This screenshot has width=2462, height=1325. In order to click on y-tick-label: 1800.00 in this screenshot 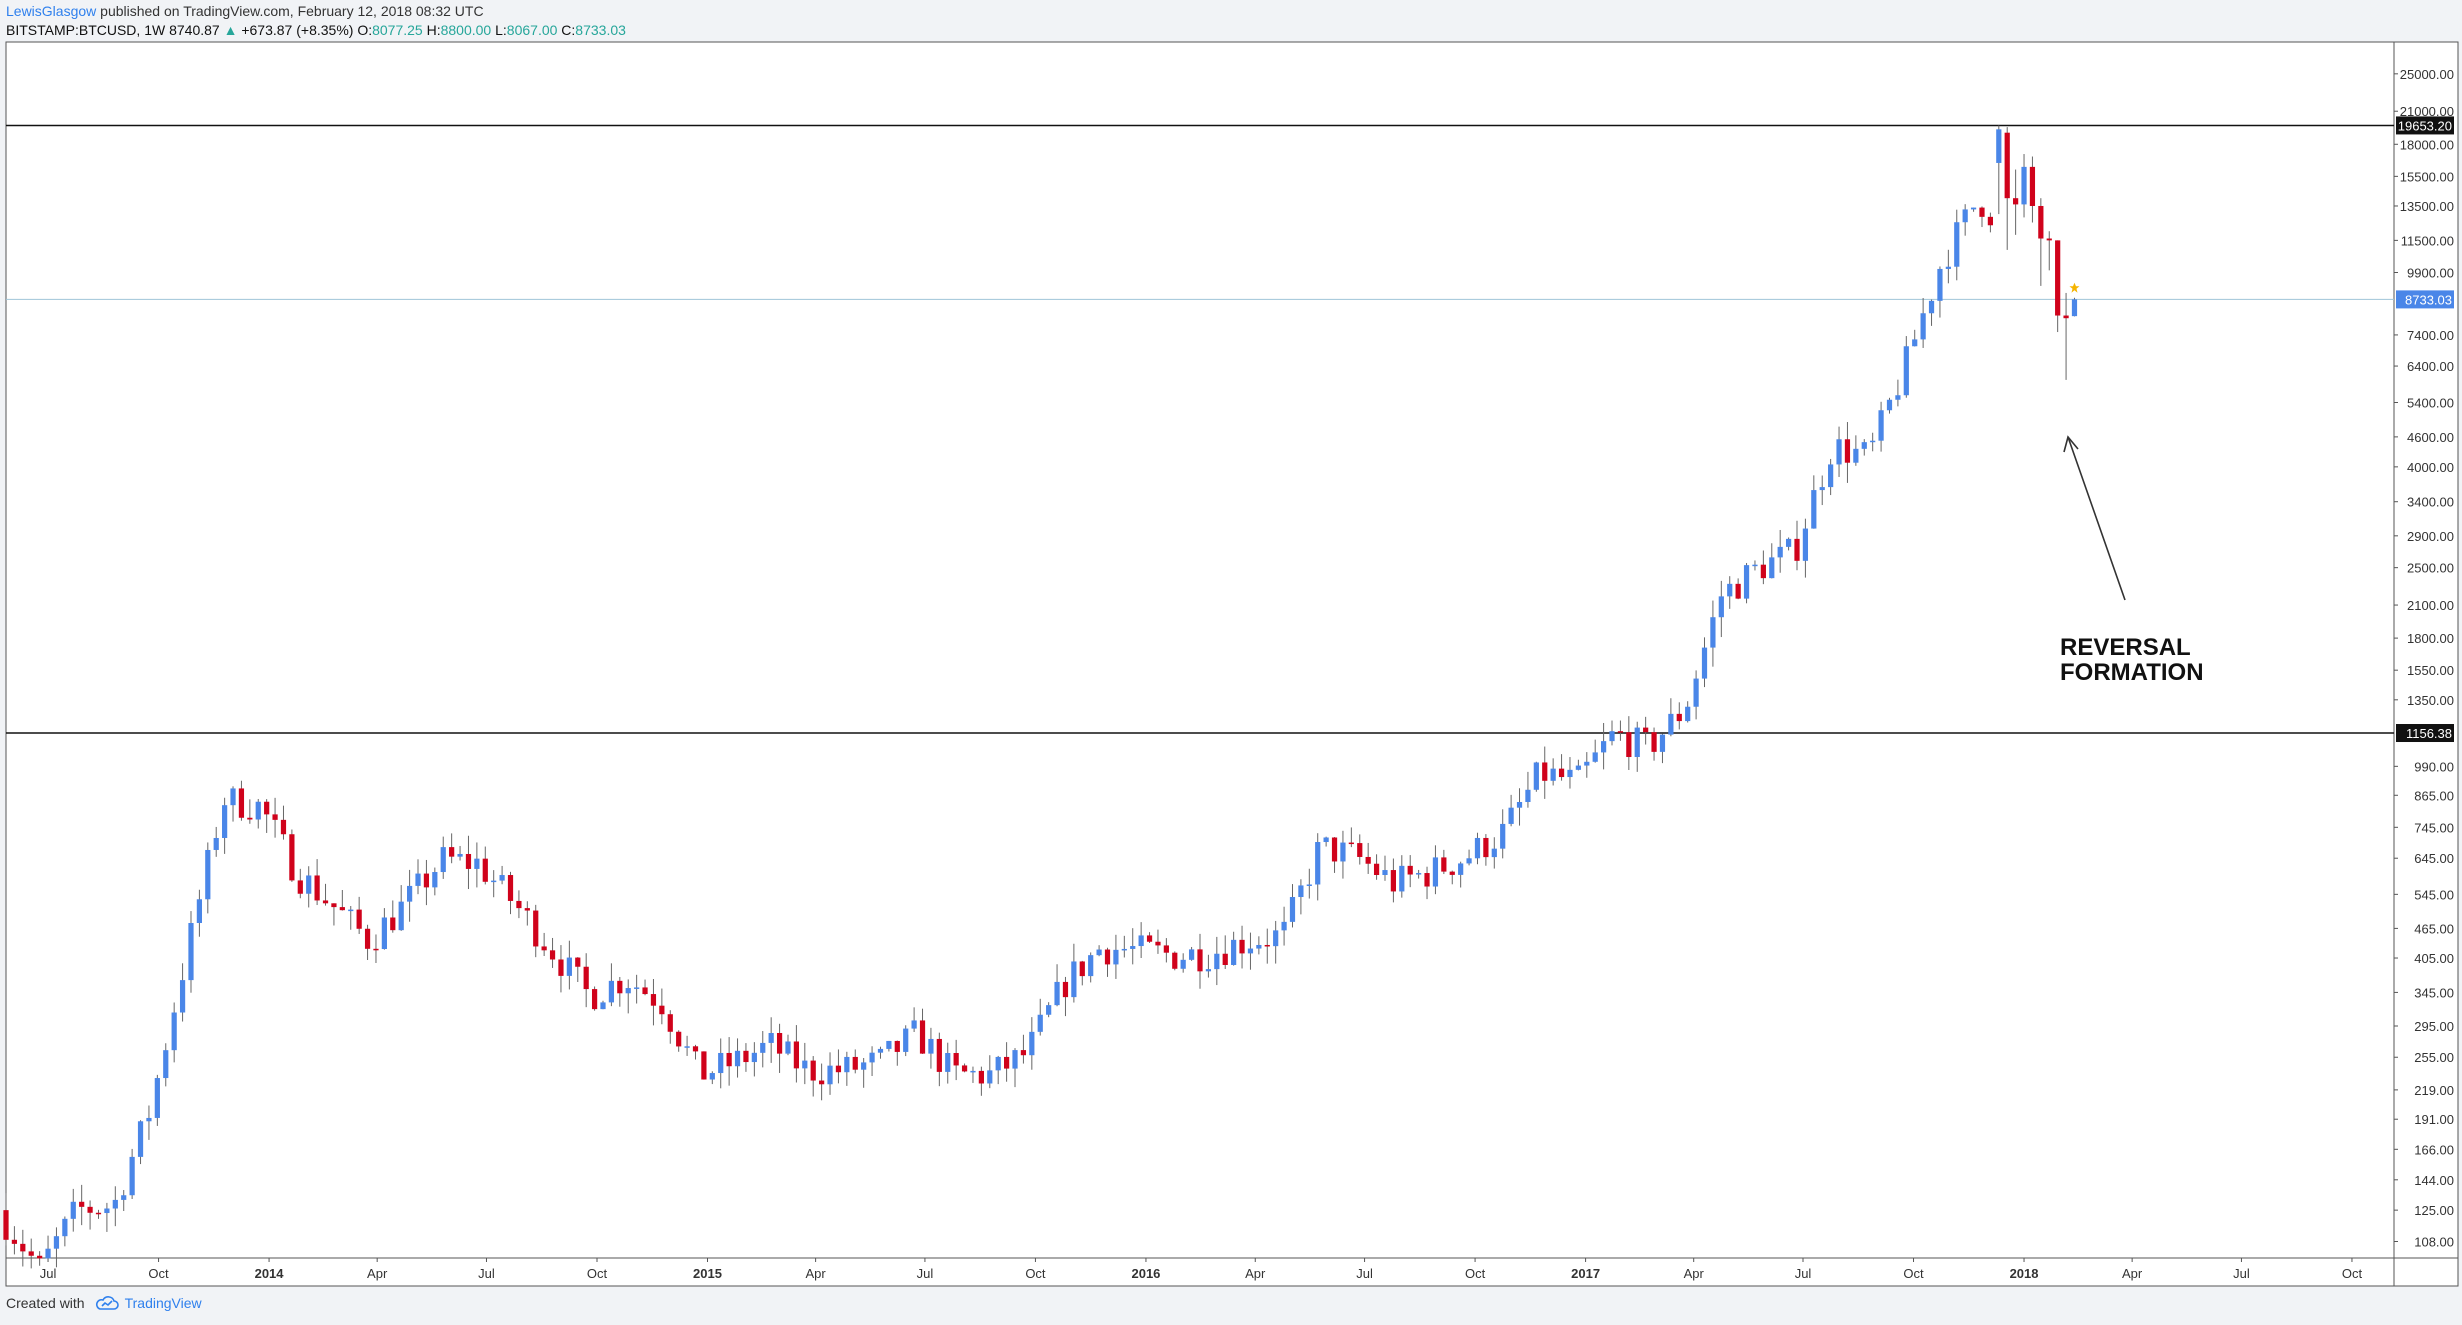, I will do `click(2430, 638)`.